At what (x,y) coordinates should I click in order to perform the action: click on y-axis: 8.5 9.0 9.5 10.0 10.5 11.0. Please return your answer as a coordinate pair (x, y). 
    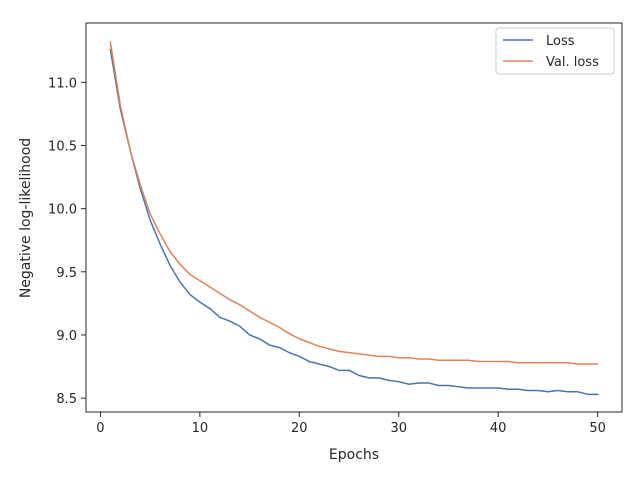
    Looking at the image, I should click on (67, 241).